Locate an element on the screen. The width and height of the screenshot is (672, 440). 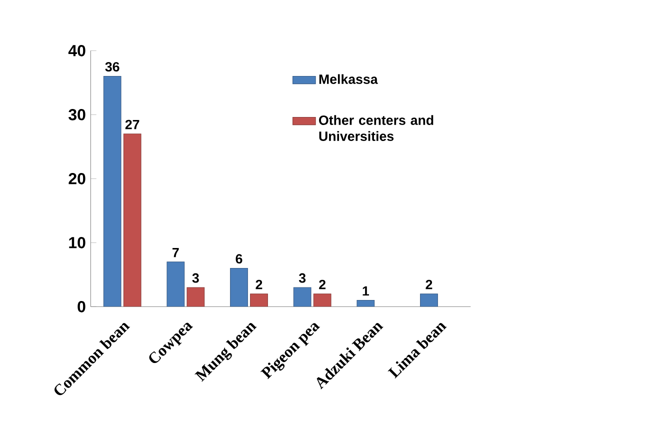
y-tick-label: 10 is located at coordinates (77, 242).